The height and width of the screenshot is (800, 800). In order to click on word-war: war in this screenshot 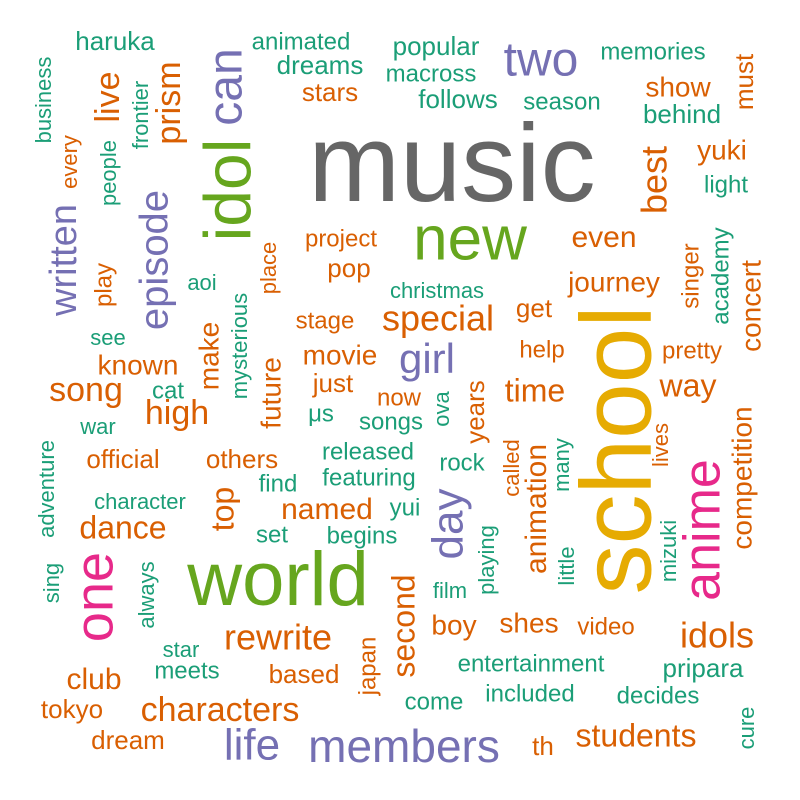, I will do `click(97, 426)`.